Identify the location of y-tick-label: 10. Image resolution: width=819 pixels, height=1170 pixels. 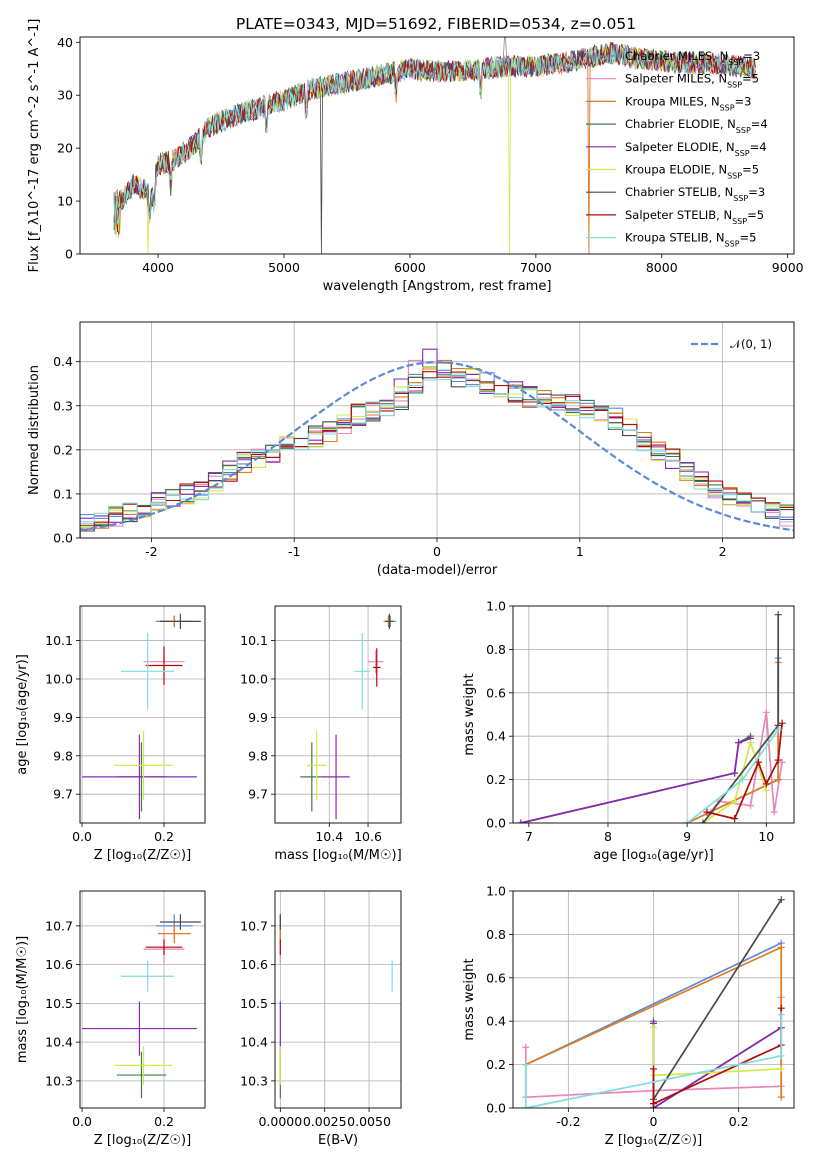
(65, 201).